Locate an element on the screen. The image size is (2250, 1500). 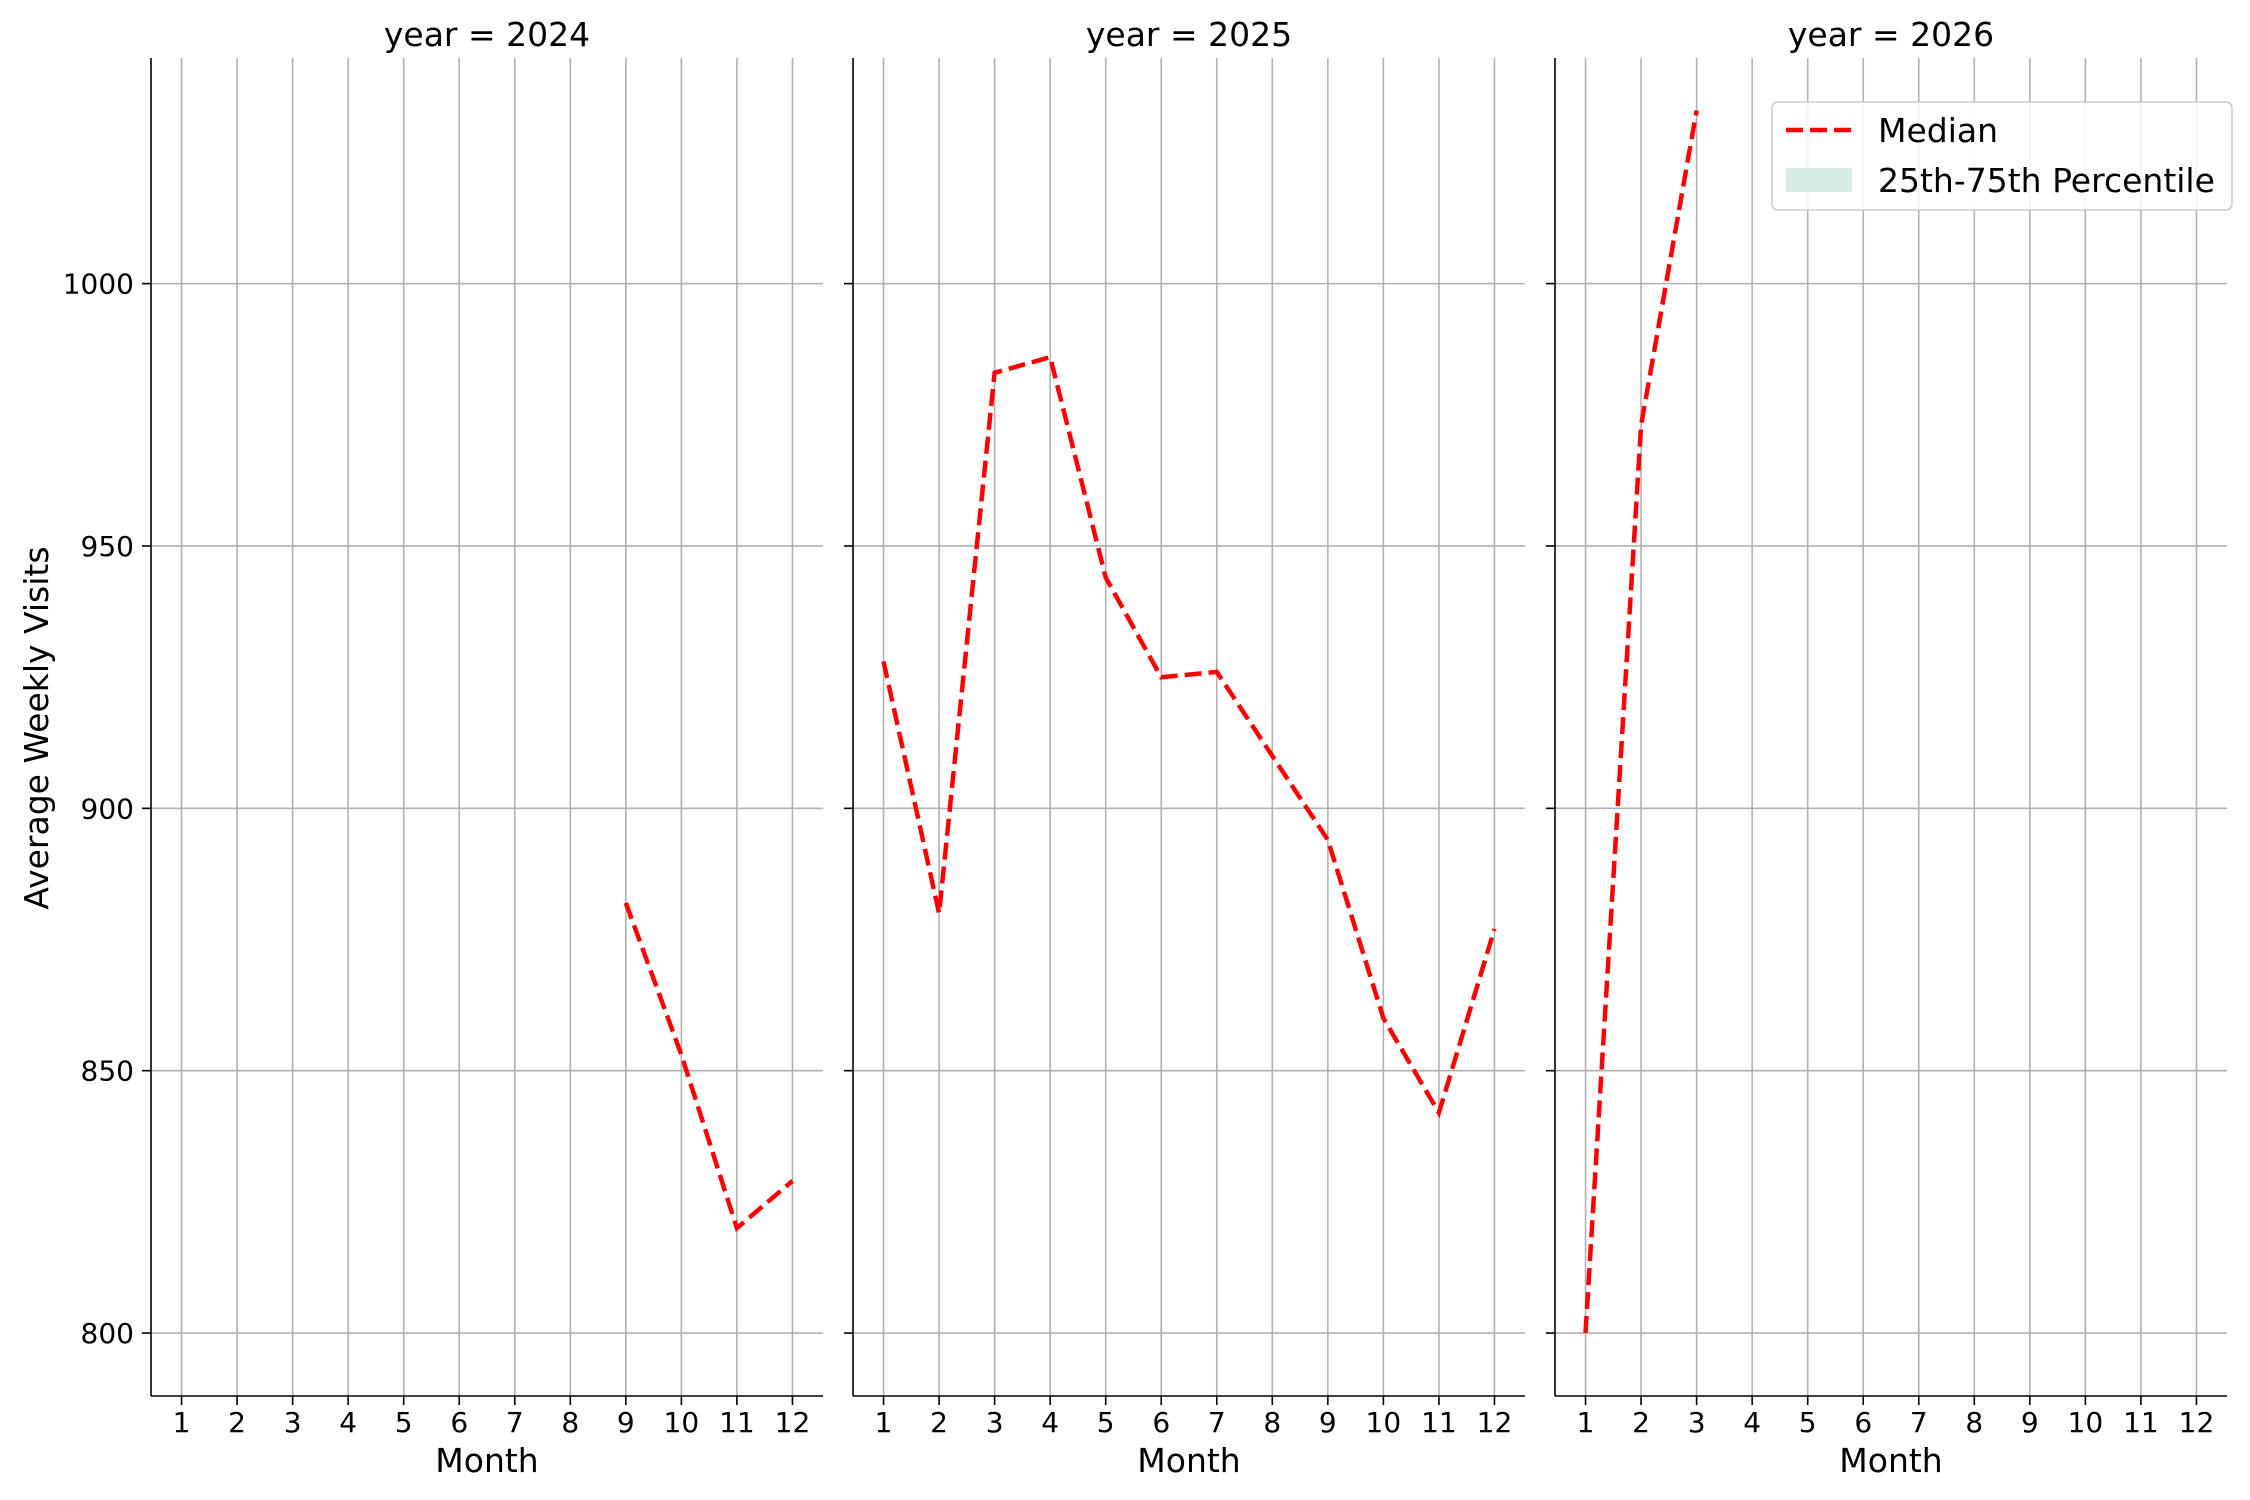
y-tick-label: 900 is located at coordinates (107, 808).